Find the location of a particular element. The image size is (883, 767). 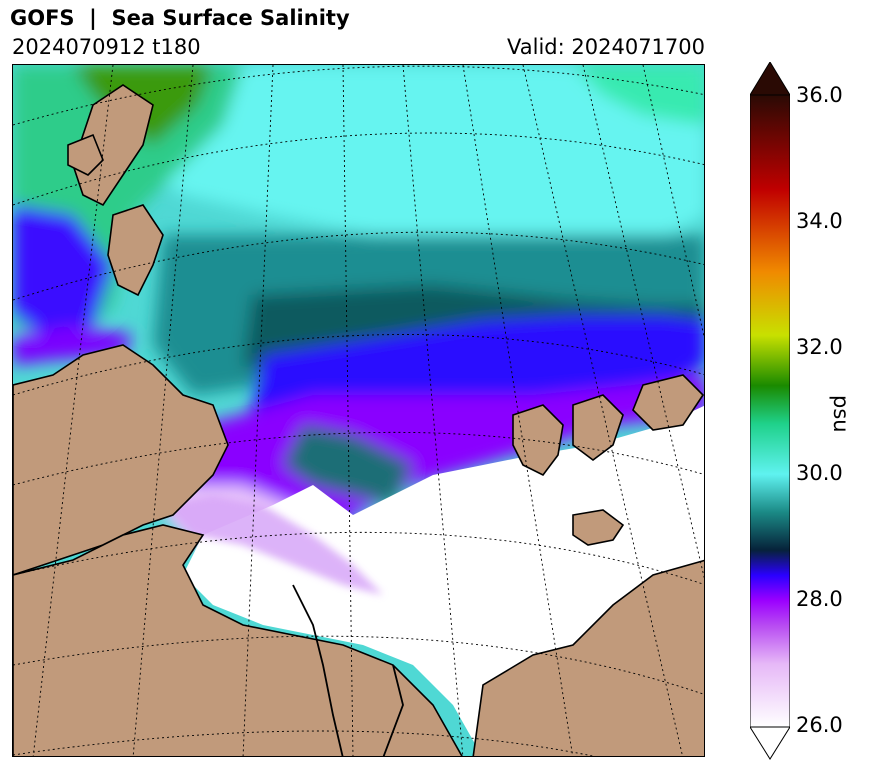

colorbar-extend-max is located at coordinates (770, 79).